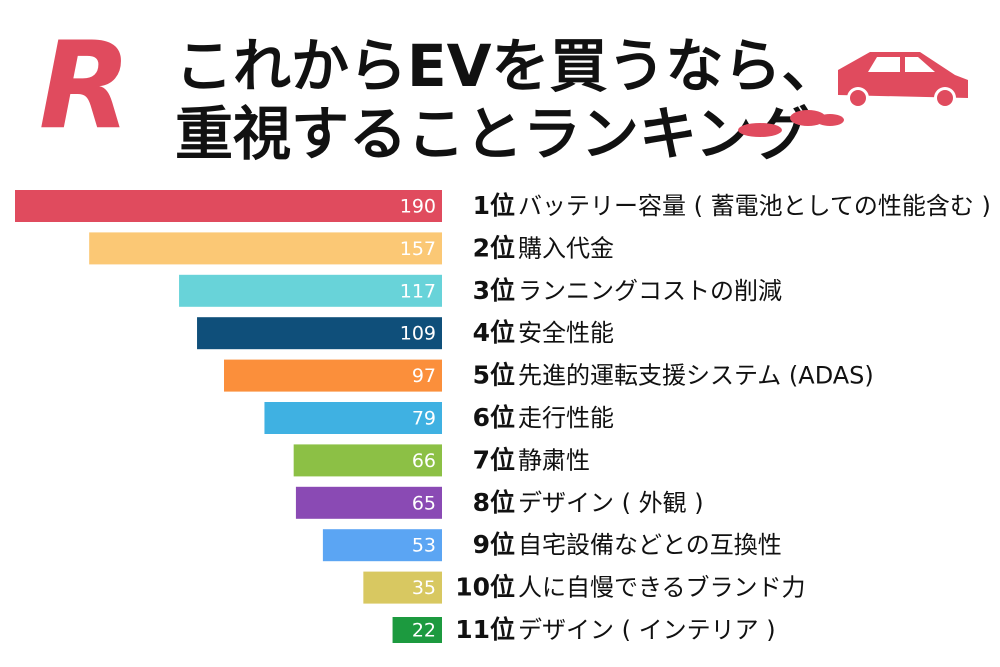  Describe the element at coordinates (424, 588) in the screenshot. I see `value-label: 35` at that location.